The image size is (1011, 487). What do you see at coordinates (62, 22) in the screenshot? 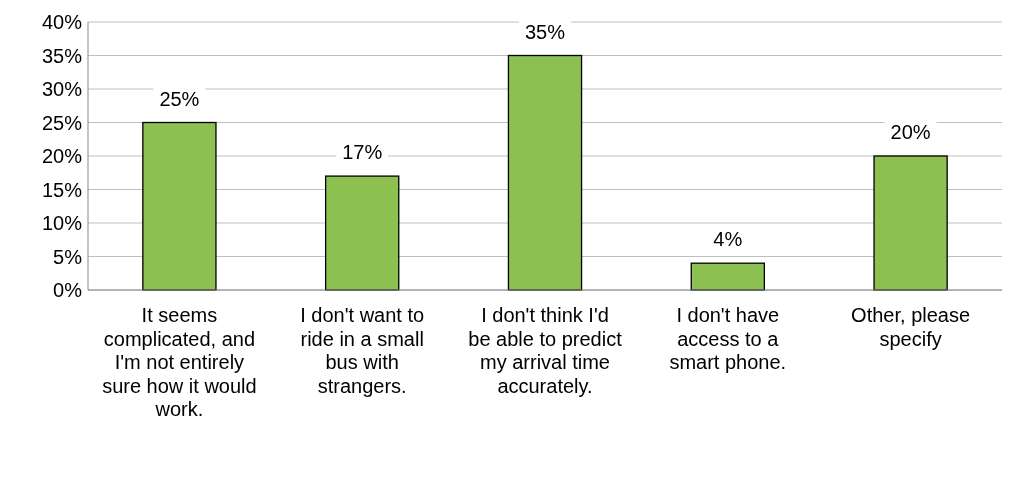
I see `y-tick-label: 40%` at bounding box center [62, 22].